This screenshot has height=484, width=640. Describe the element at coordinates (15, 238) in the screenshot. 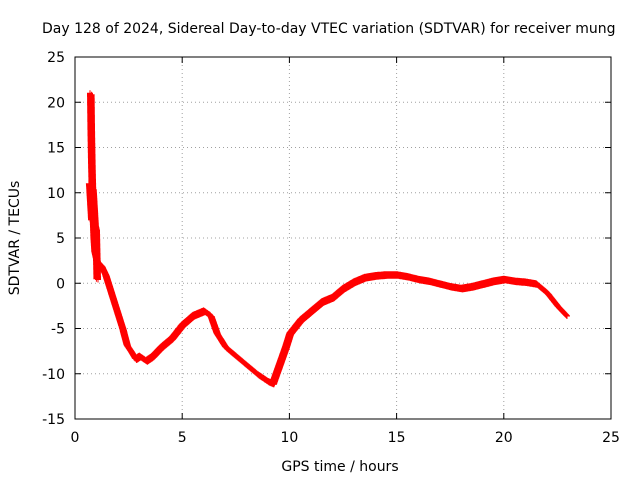

I see `y-axis-label: SDTVAR / TECUs` at that location.